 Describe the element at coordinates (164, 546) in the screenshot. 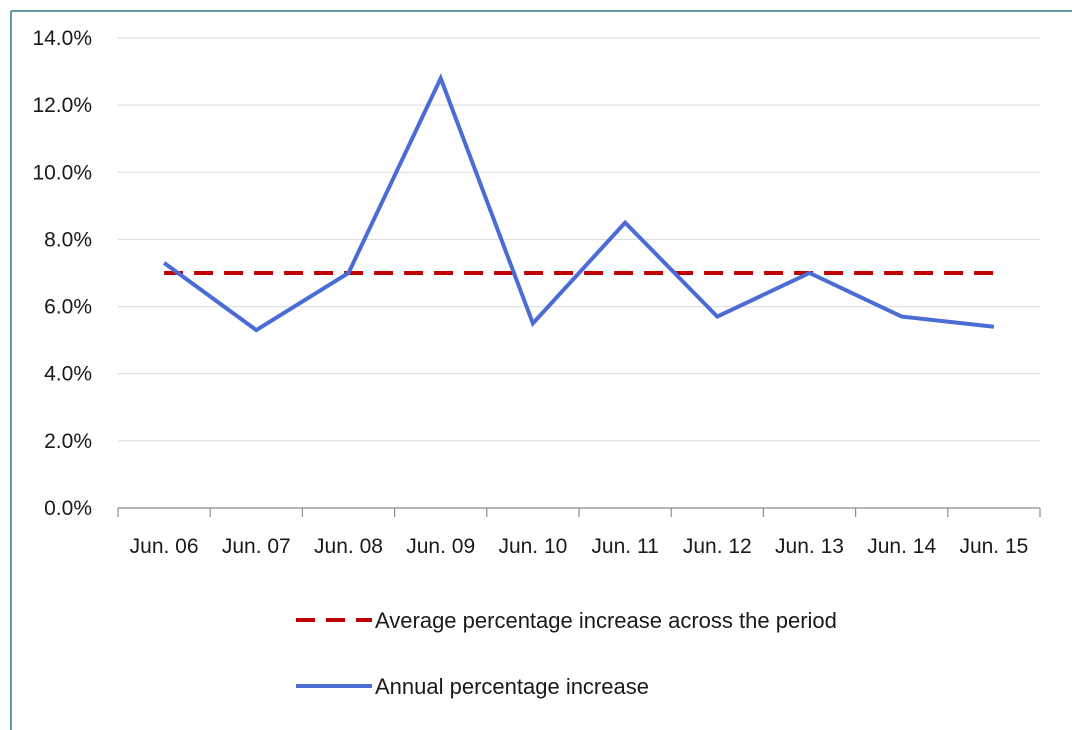

I see `x-tick-label: Jun. 06` at that location.